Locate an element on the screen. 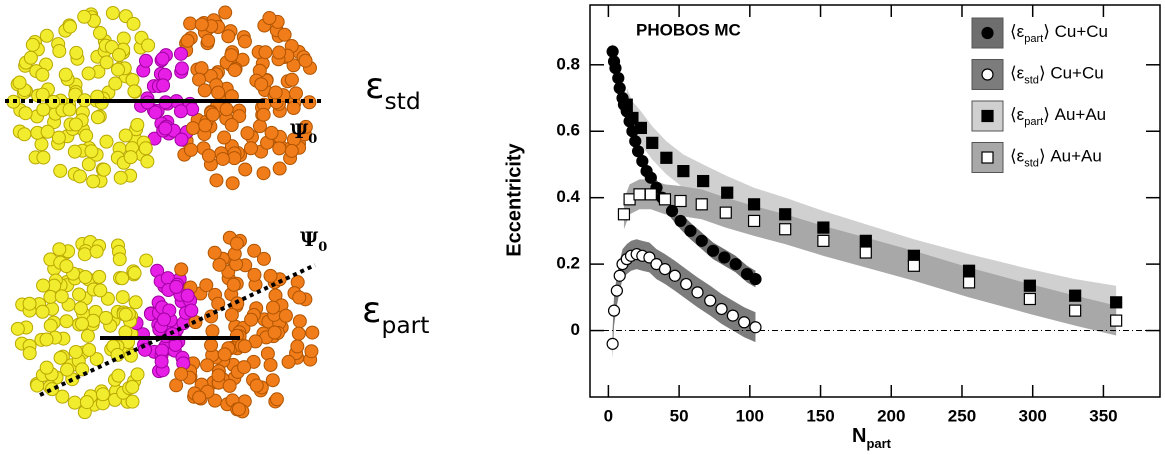 The width and height of the screenshot is (1165, 455). legend-entry: ⟨εstd⟩ Au+Au is located at coordinates (1036, 157).